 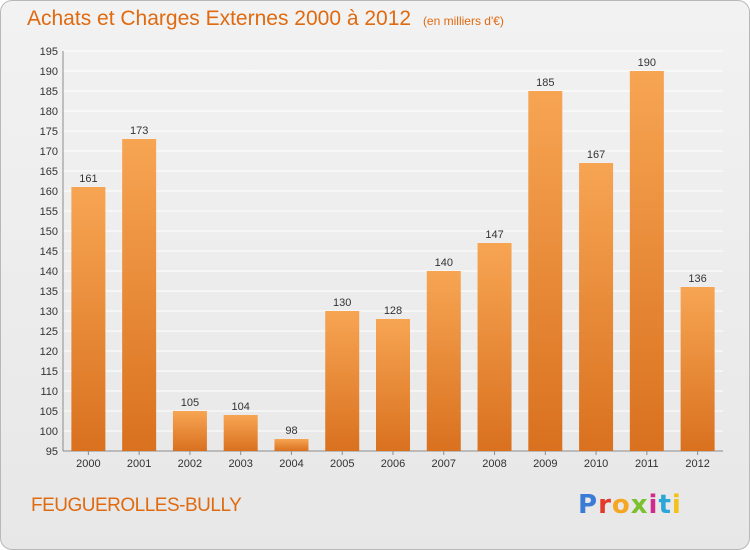 I want to click on x-tick-label: 2002, so click(x=190, y=464).